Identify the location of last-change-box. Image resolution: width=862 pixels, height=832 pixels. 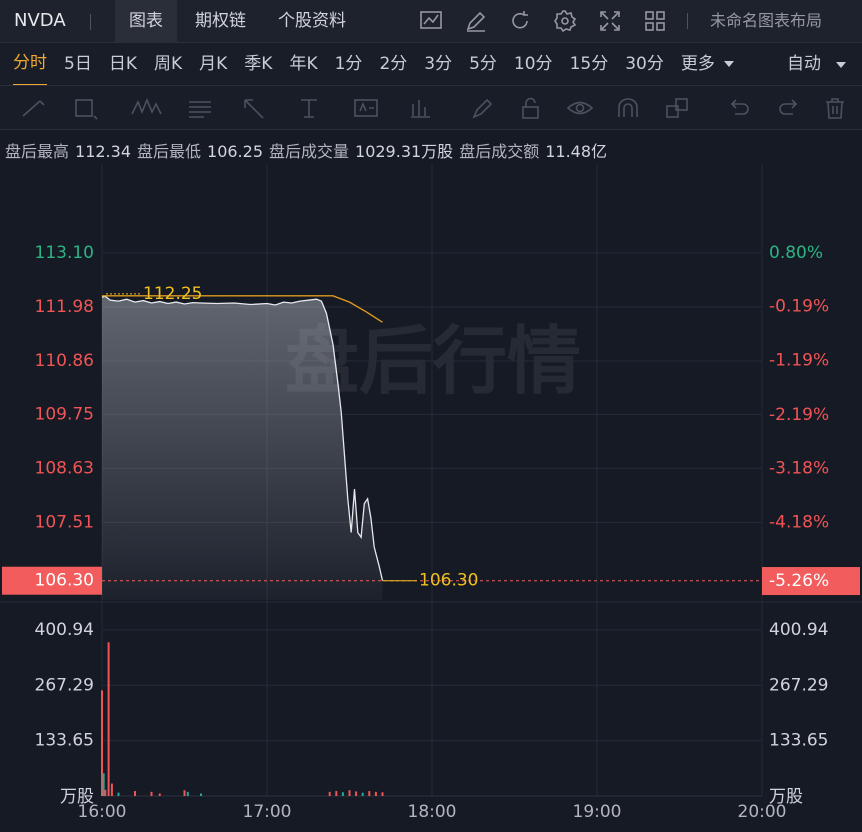
(811, 581).